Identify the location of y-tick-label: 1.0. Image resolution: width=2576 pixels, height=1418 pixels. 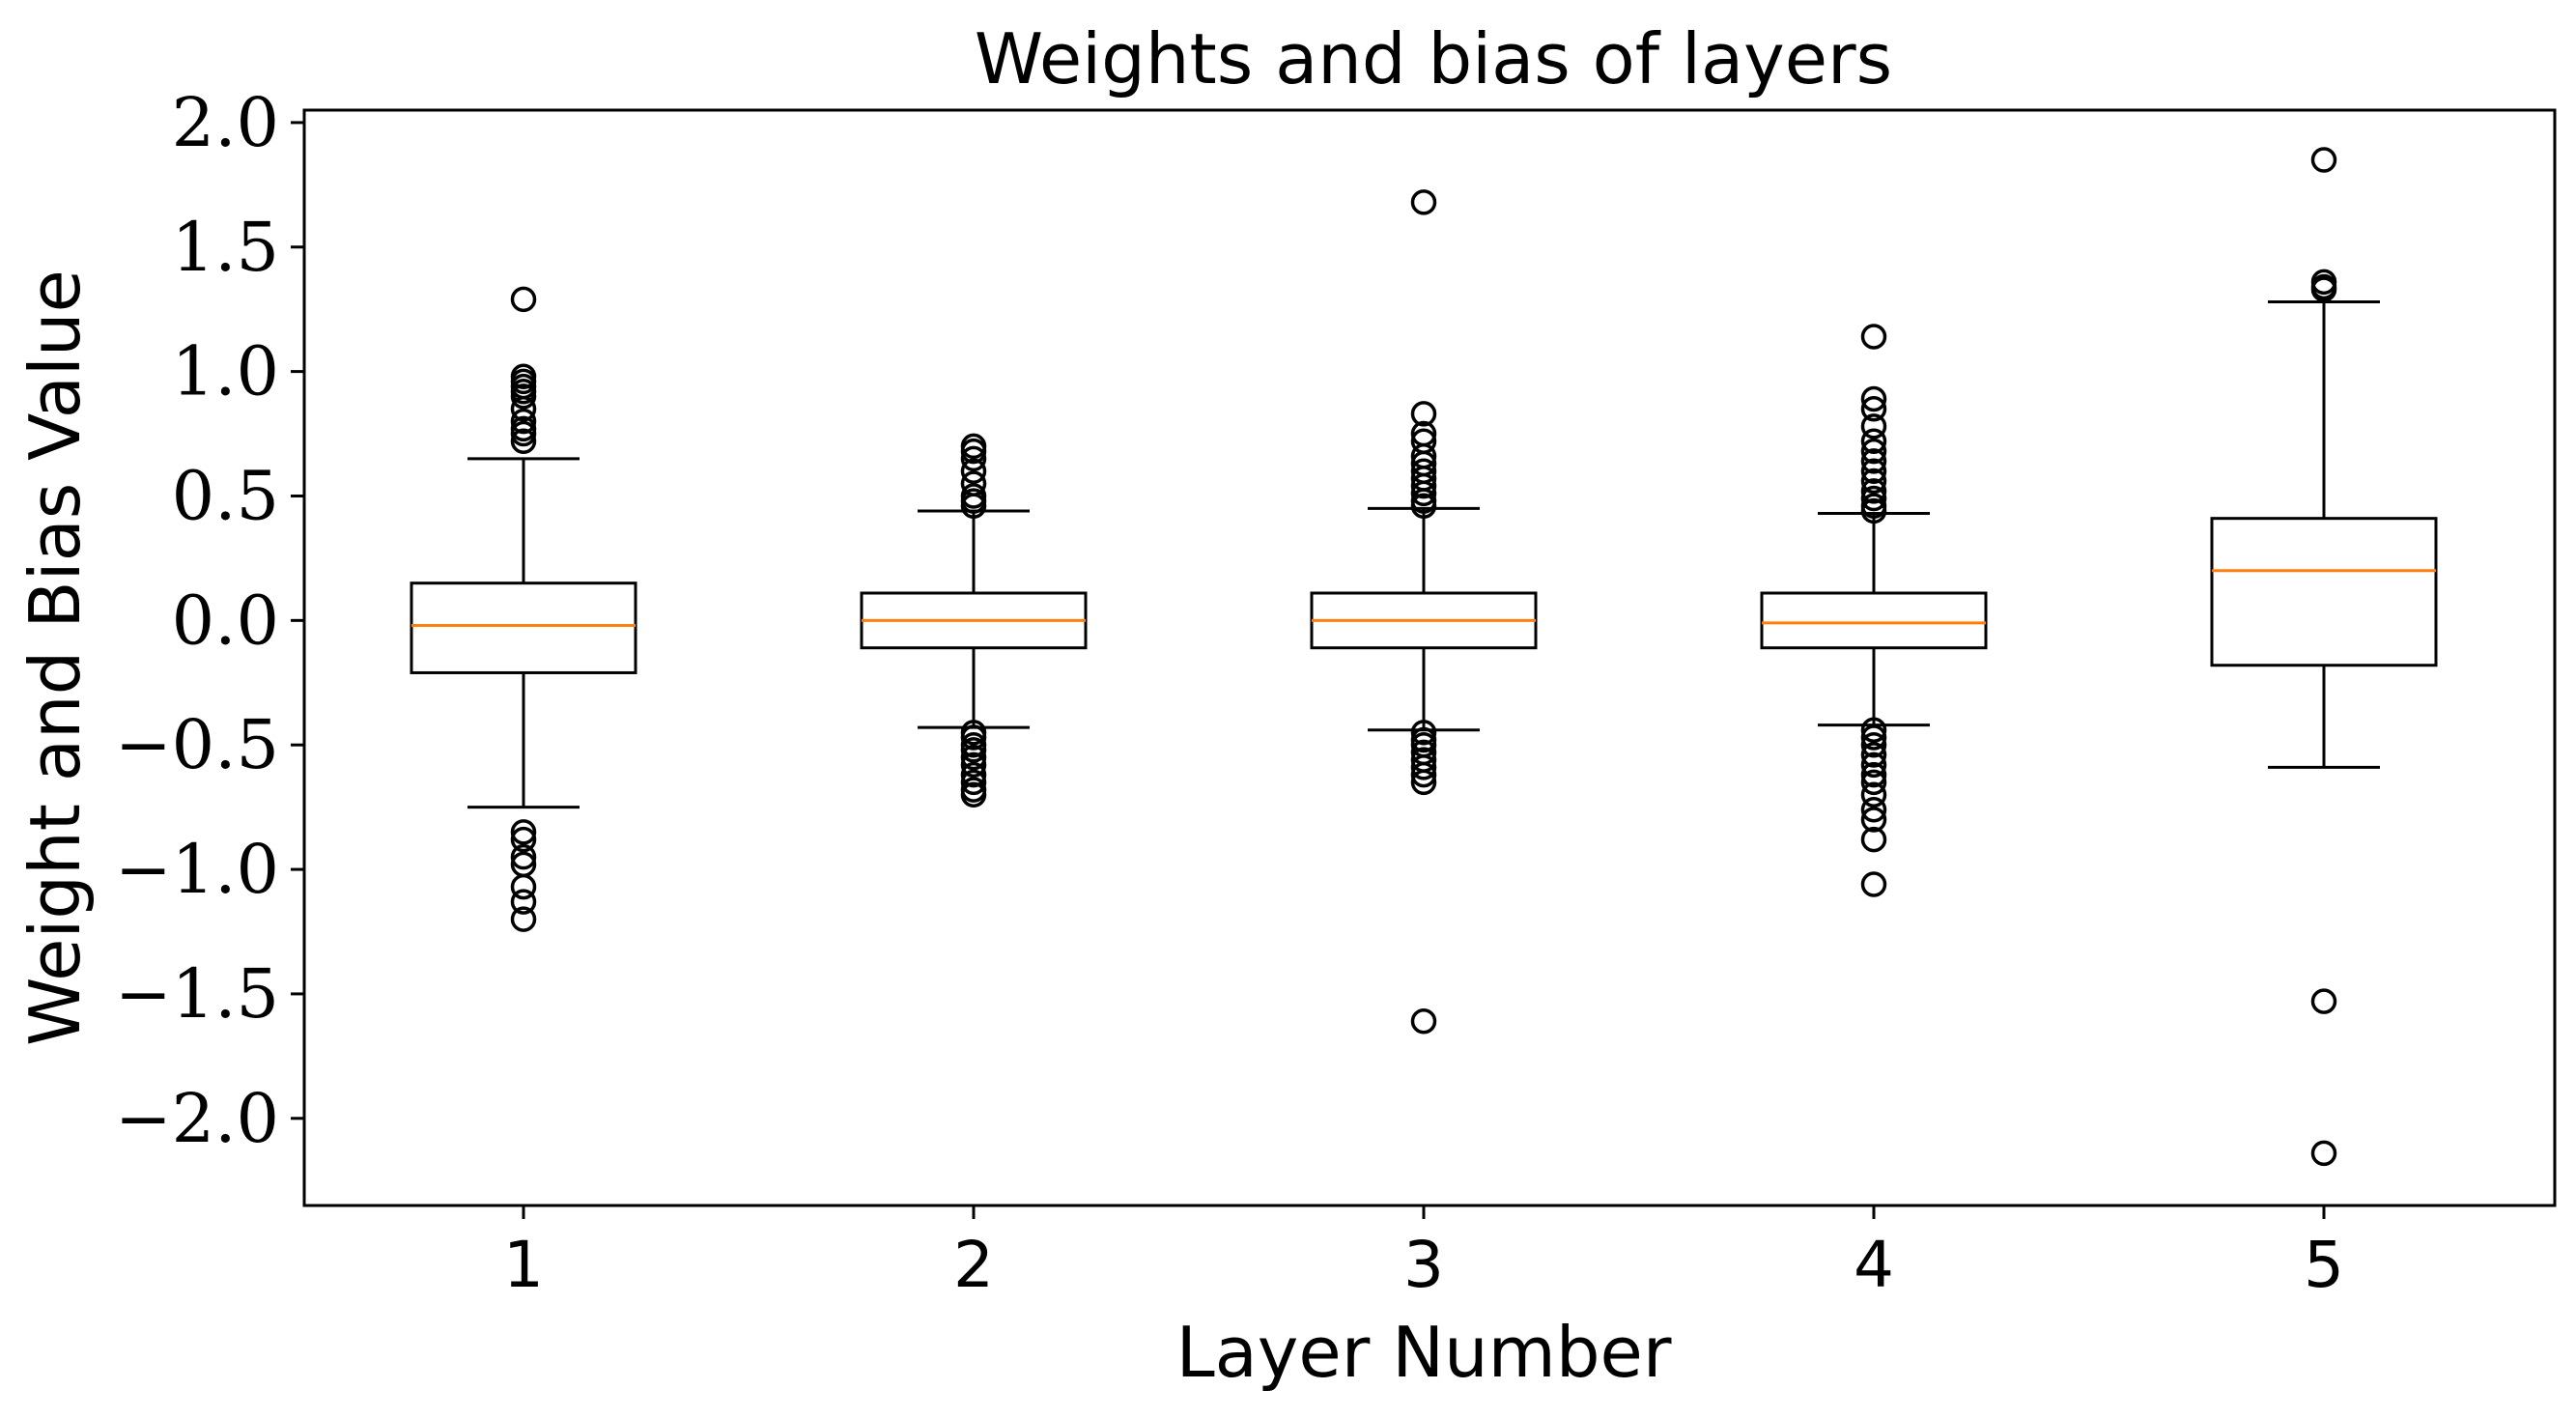
(225, 371).